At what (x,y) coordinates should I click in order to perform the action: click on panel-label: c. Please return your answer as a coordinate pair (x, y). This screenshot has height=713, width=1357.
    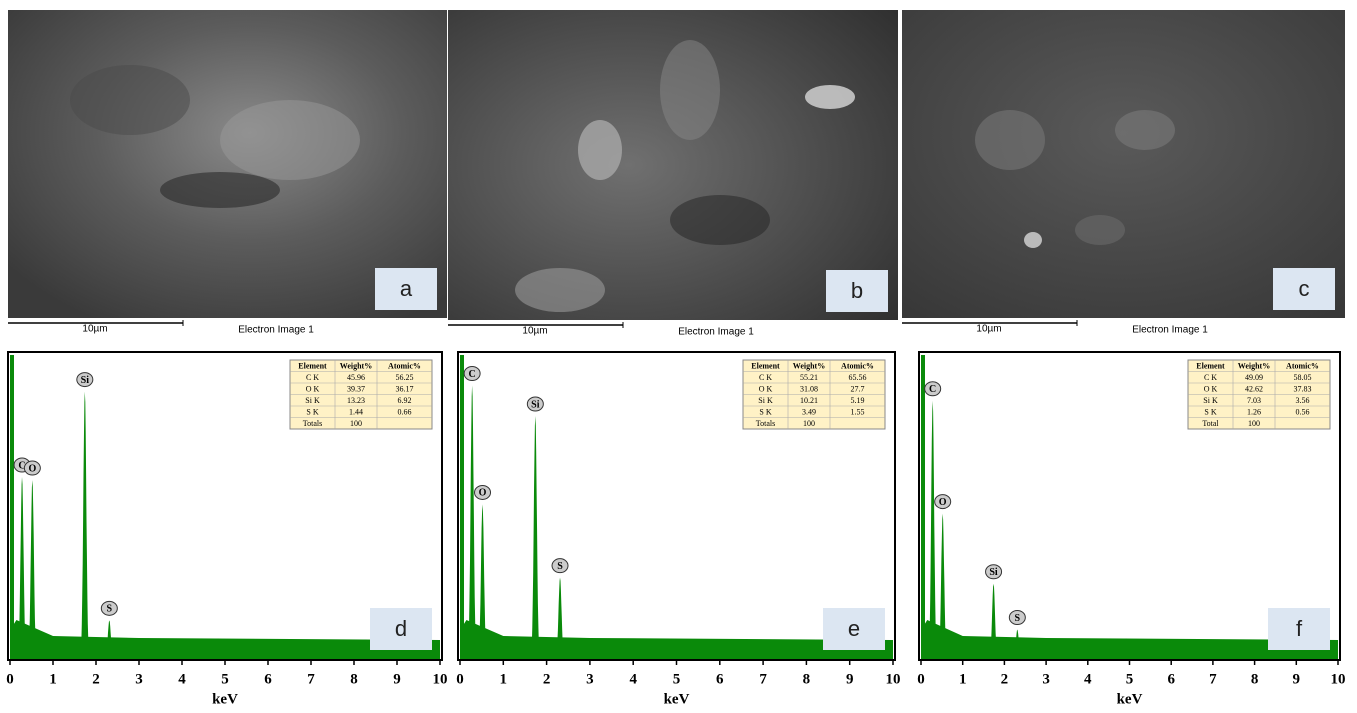
    Looking at the image, I should click on (1304, 288).